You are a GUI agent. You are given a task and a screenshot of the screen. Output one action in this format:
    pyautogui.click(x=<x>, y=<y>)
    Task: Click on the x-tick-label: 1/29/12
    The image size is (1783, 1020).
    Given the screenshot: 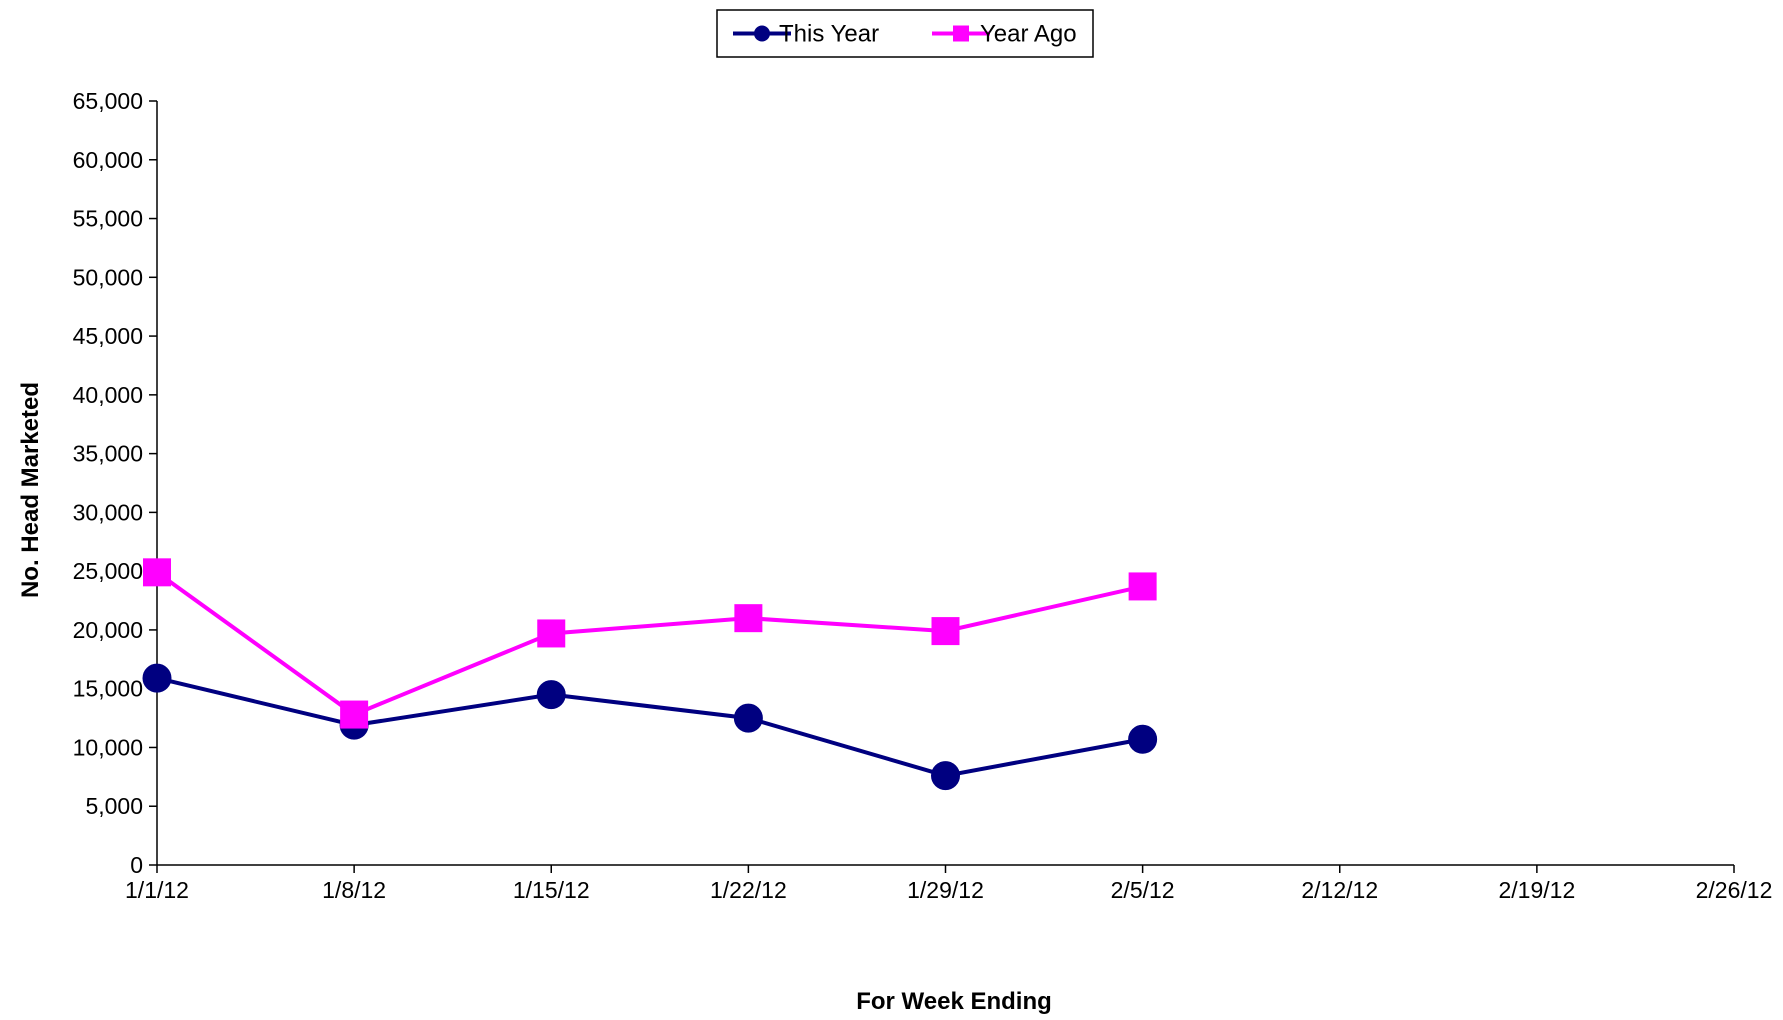 What is the action you would take?
    pyautogui.click(x=945, y=890)
    